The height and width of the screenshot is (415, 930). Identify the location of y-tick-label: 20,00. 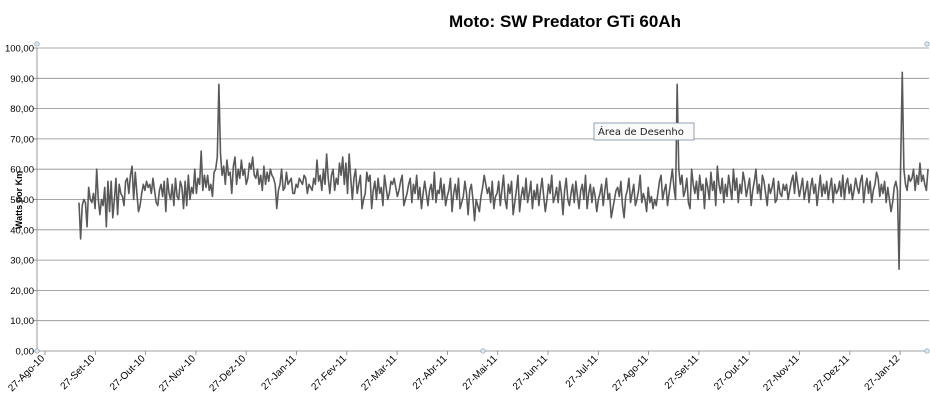
(22, 291).